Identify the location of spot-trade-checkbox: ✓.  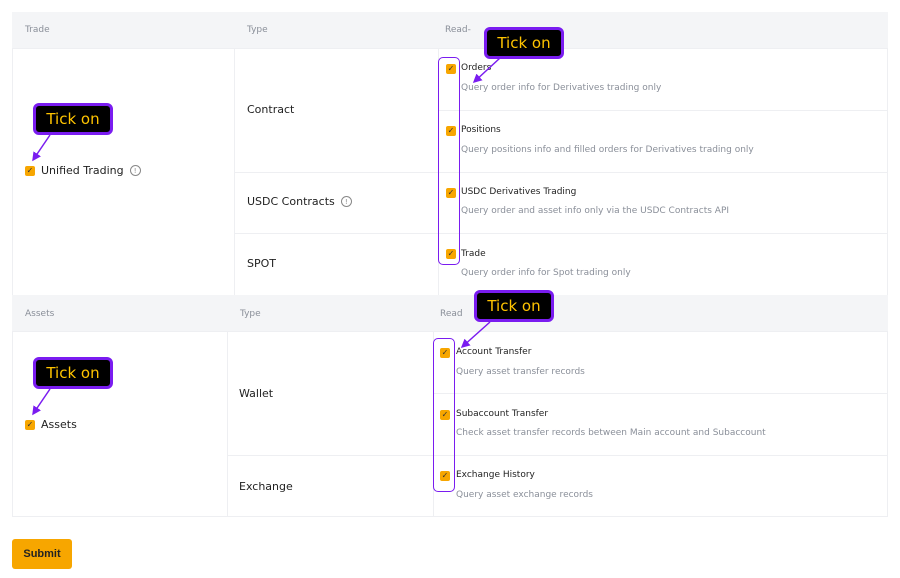
(451, 254).